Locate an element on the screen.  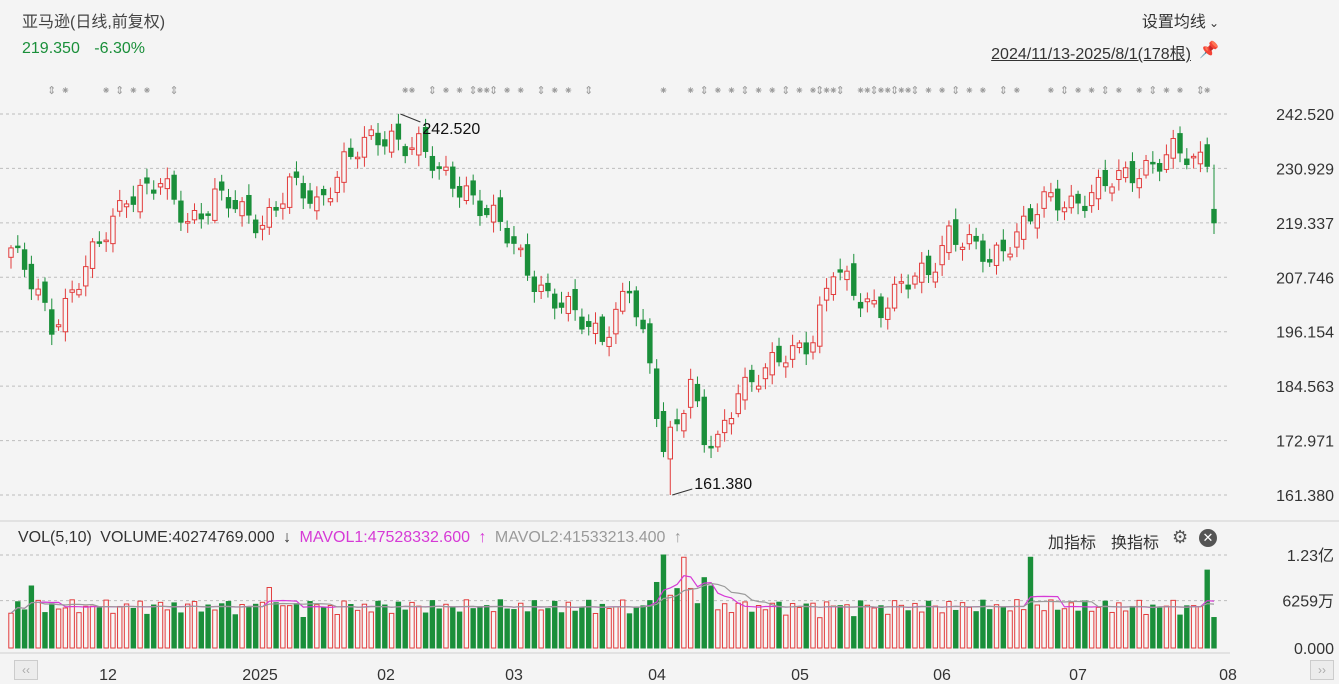
time-tick-label: 06 is located at coordinates (942, 675).